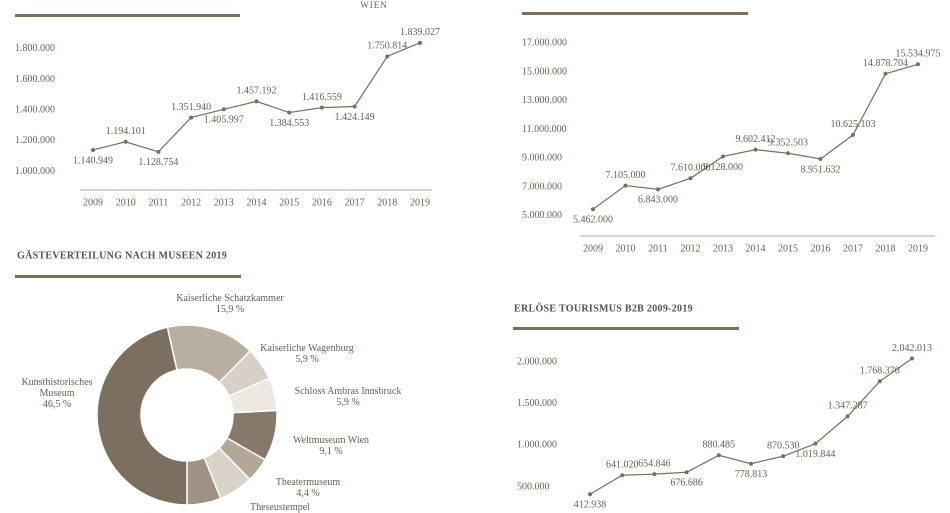  What do you see at coordinates (658, 200) in the screenshot?
I see `data-label: 6.843.000` at bounding box center [658, 200].